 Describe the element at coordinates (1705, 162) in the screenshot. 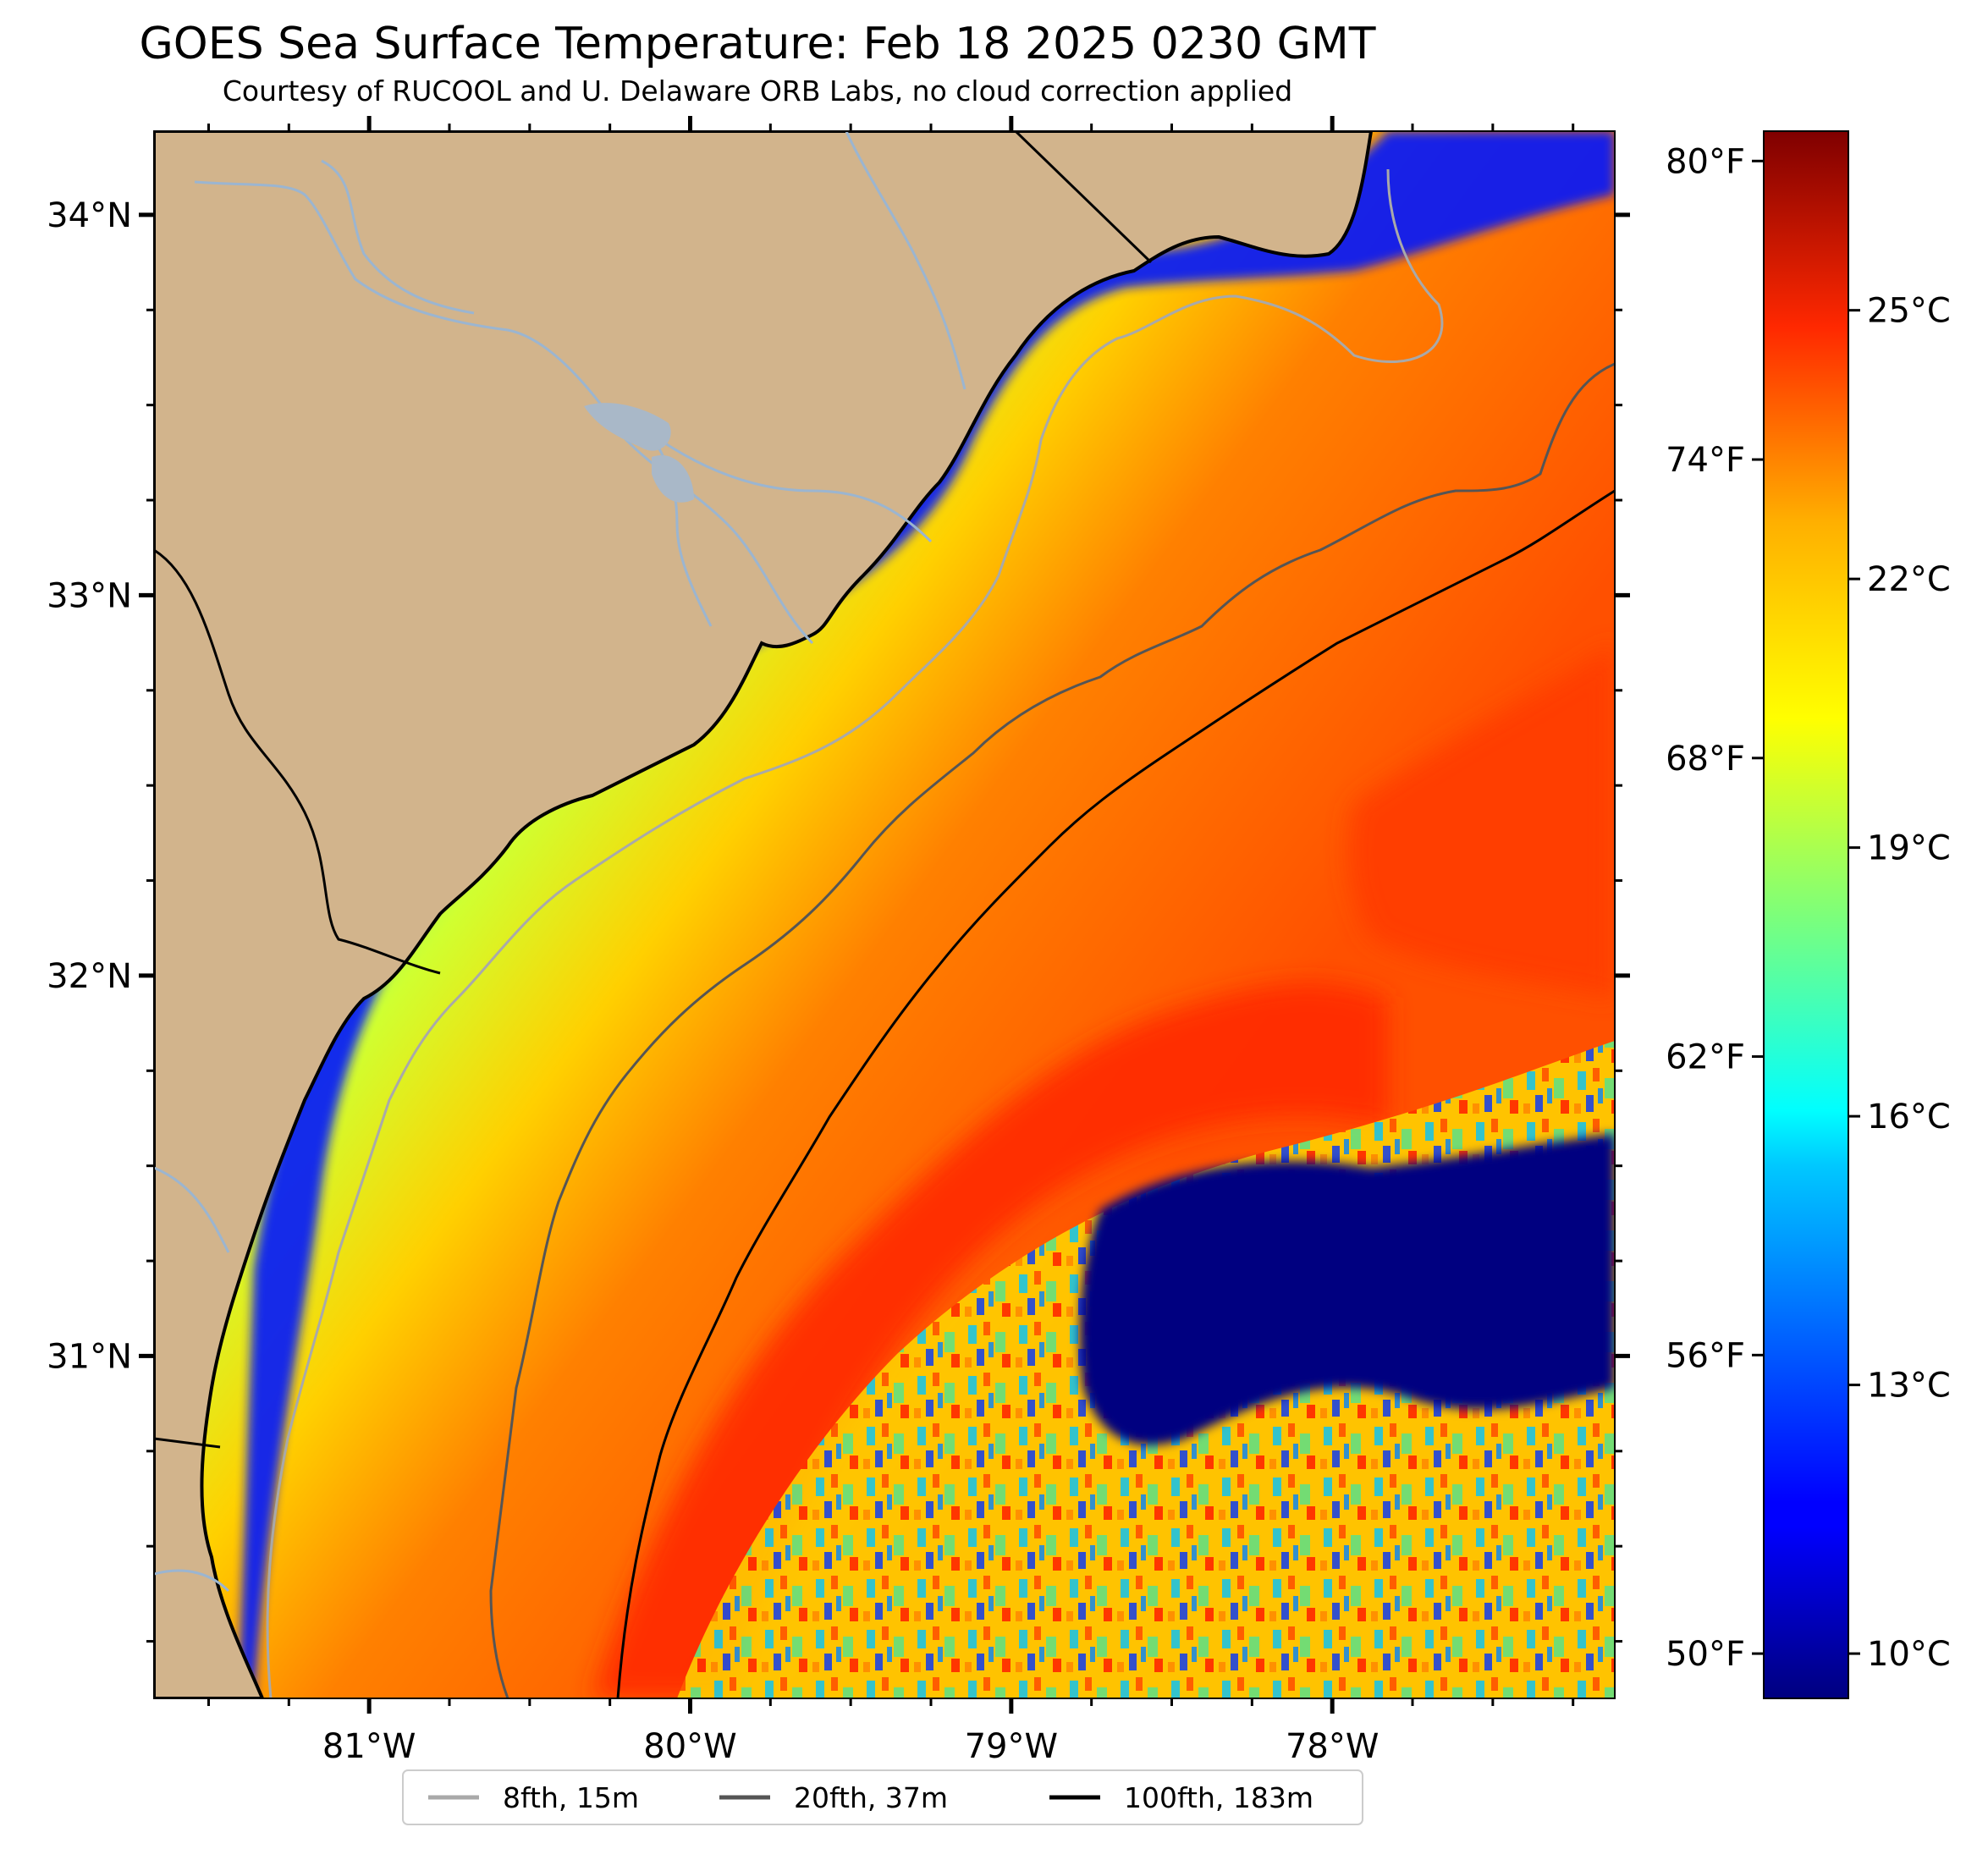

I see `fahrenheit-tick-label: 80°F` at that location.